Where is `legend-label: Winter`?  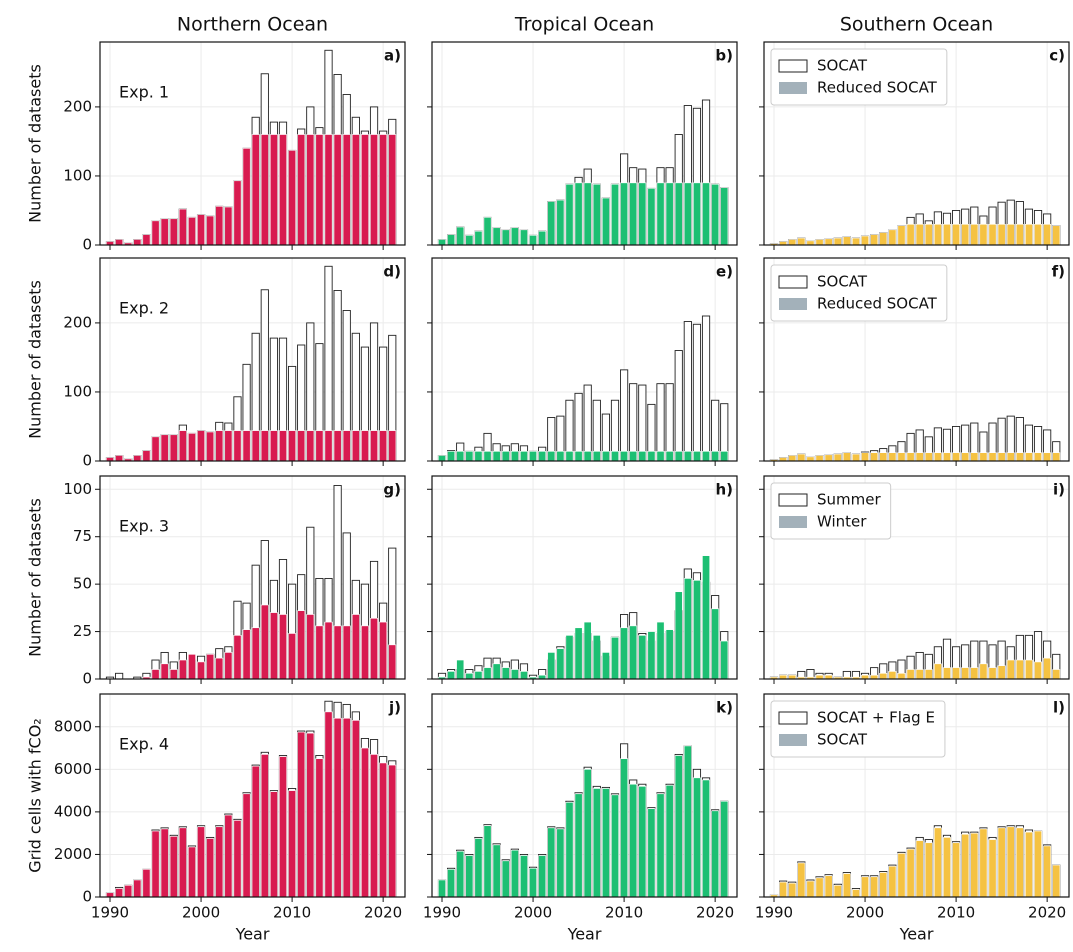 legend-label: Winter is located at coordinates (842, 522).